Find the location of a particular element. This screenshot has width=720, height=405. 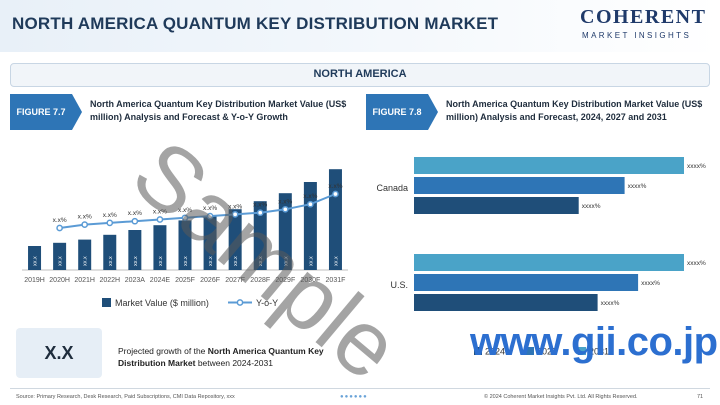

hbar-label-us-2027: xxxx% is located at coordinates (650, 283).